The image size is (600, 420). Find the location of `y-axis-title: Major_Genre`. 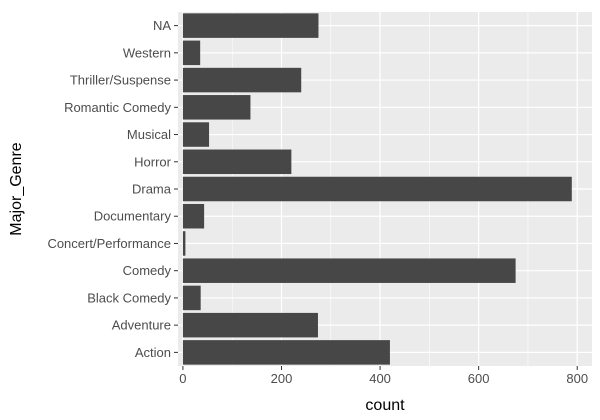

y-axis-title: Major_Genre is located at coordinates (16, 188).